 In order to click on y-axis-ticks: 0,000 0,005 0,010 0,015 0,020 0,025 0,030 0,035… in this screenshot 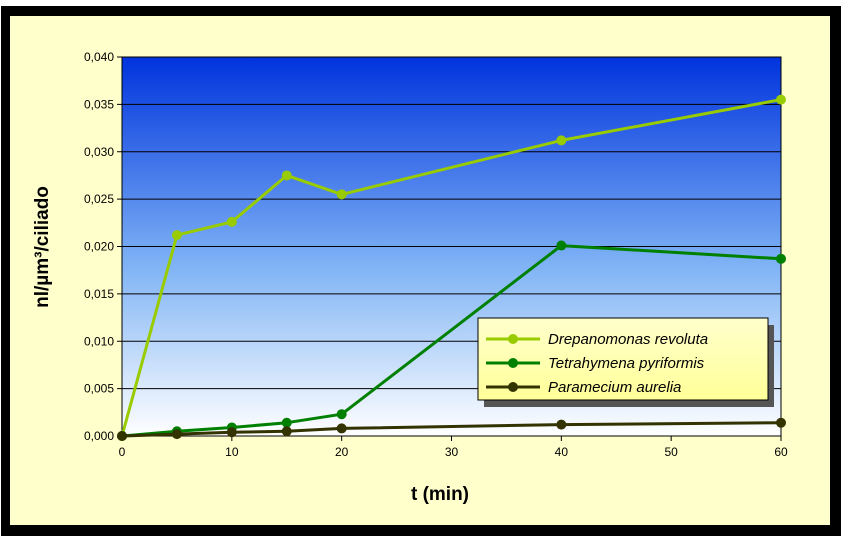, I will do `click(103, 246)`.